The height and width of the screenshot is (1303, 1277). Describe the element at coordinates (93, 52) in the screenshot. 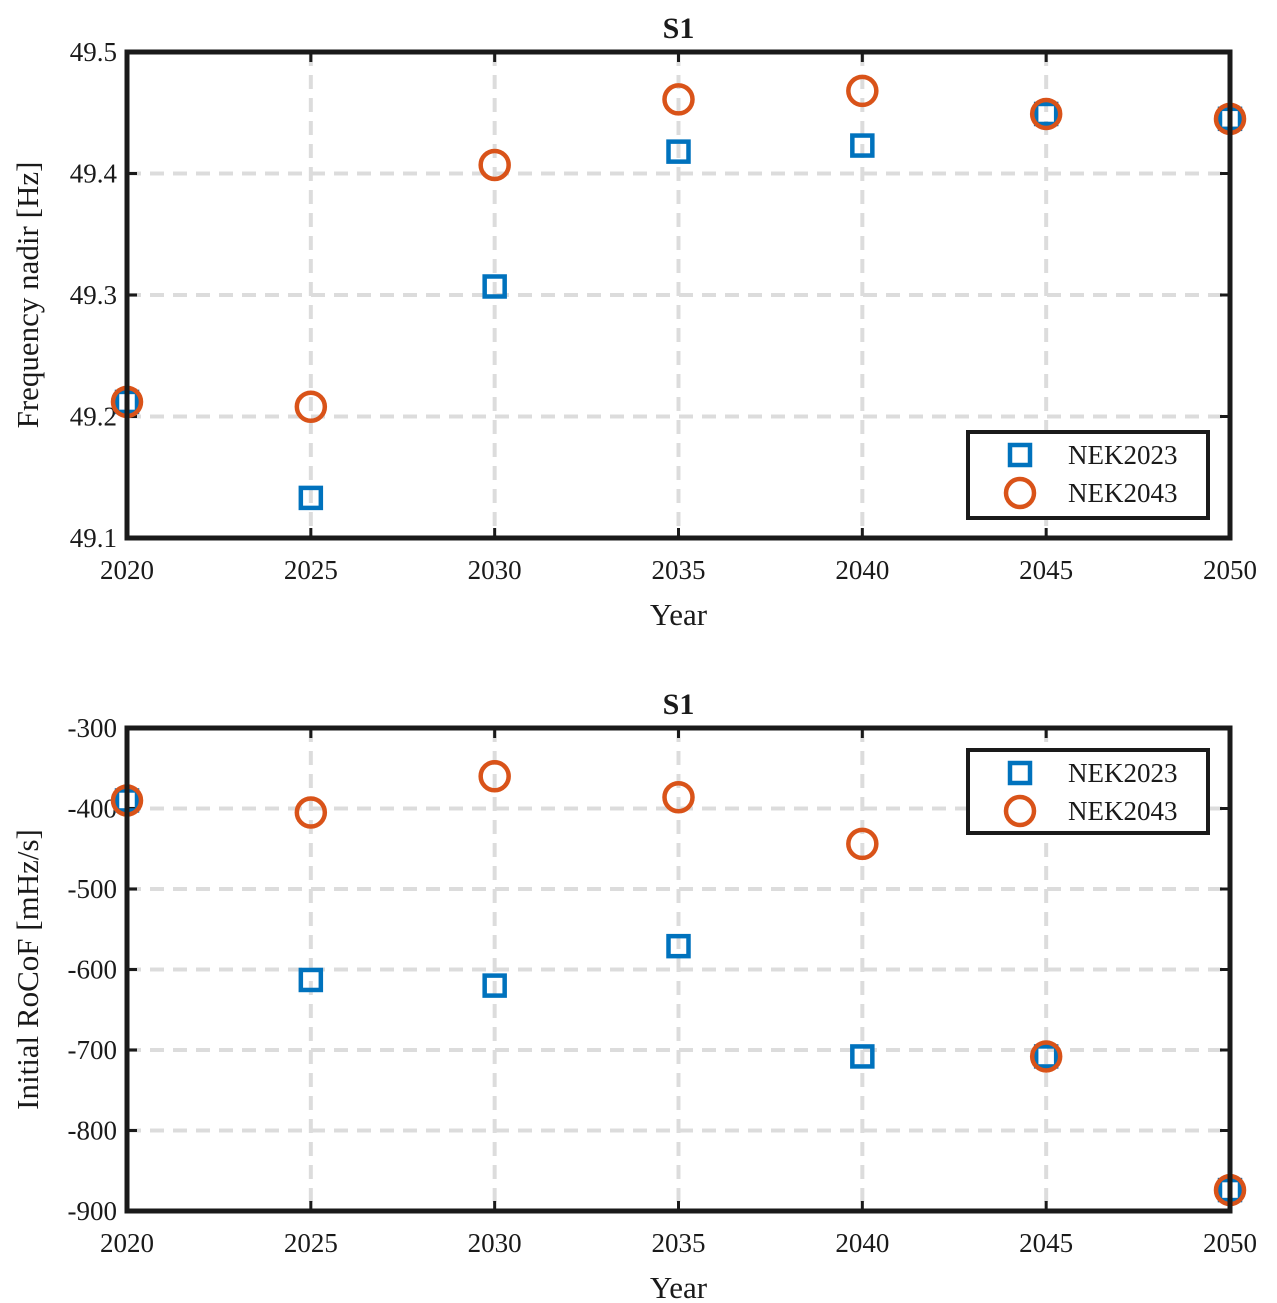

I see `y-tick-label: 49.5` at that location.